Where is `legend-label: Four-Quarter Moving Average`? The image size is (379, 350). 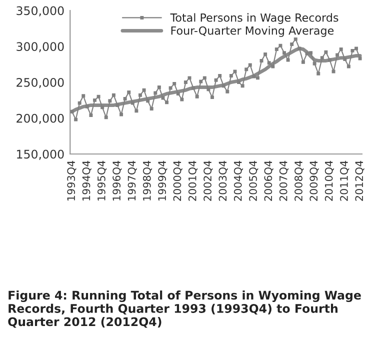 legend-label: Four-Quarter Moving Average is located at coordinates (252, 31).